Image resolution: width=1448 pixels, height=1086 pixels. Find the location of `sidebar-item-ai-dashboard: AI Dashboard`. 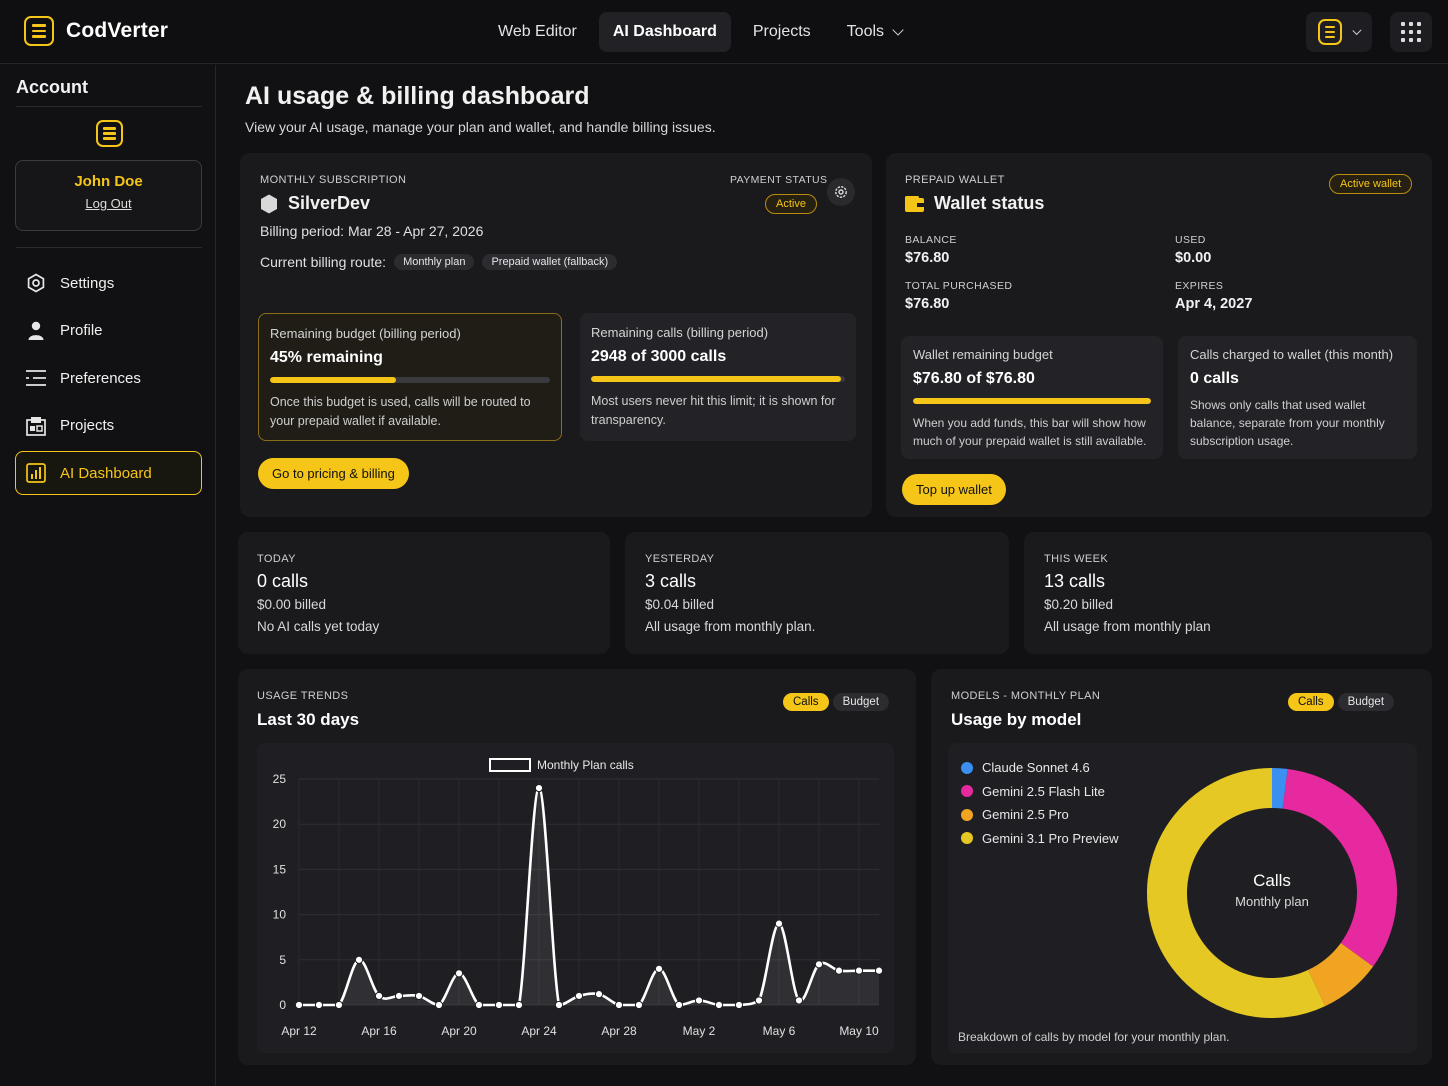

sidebar-item-ai-dashboard: AI Dashboard is located at coordinates (108, 473).